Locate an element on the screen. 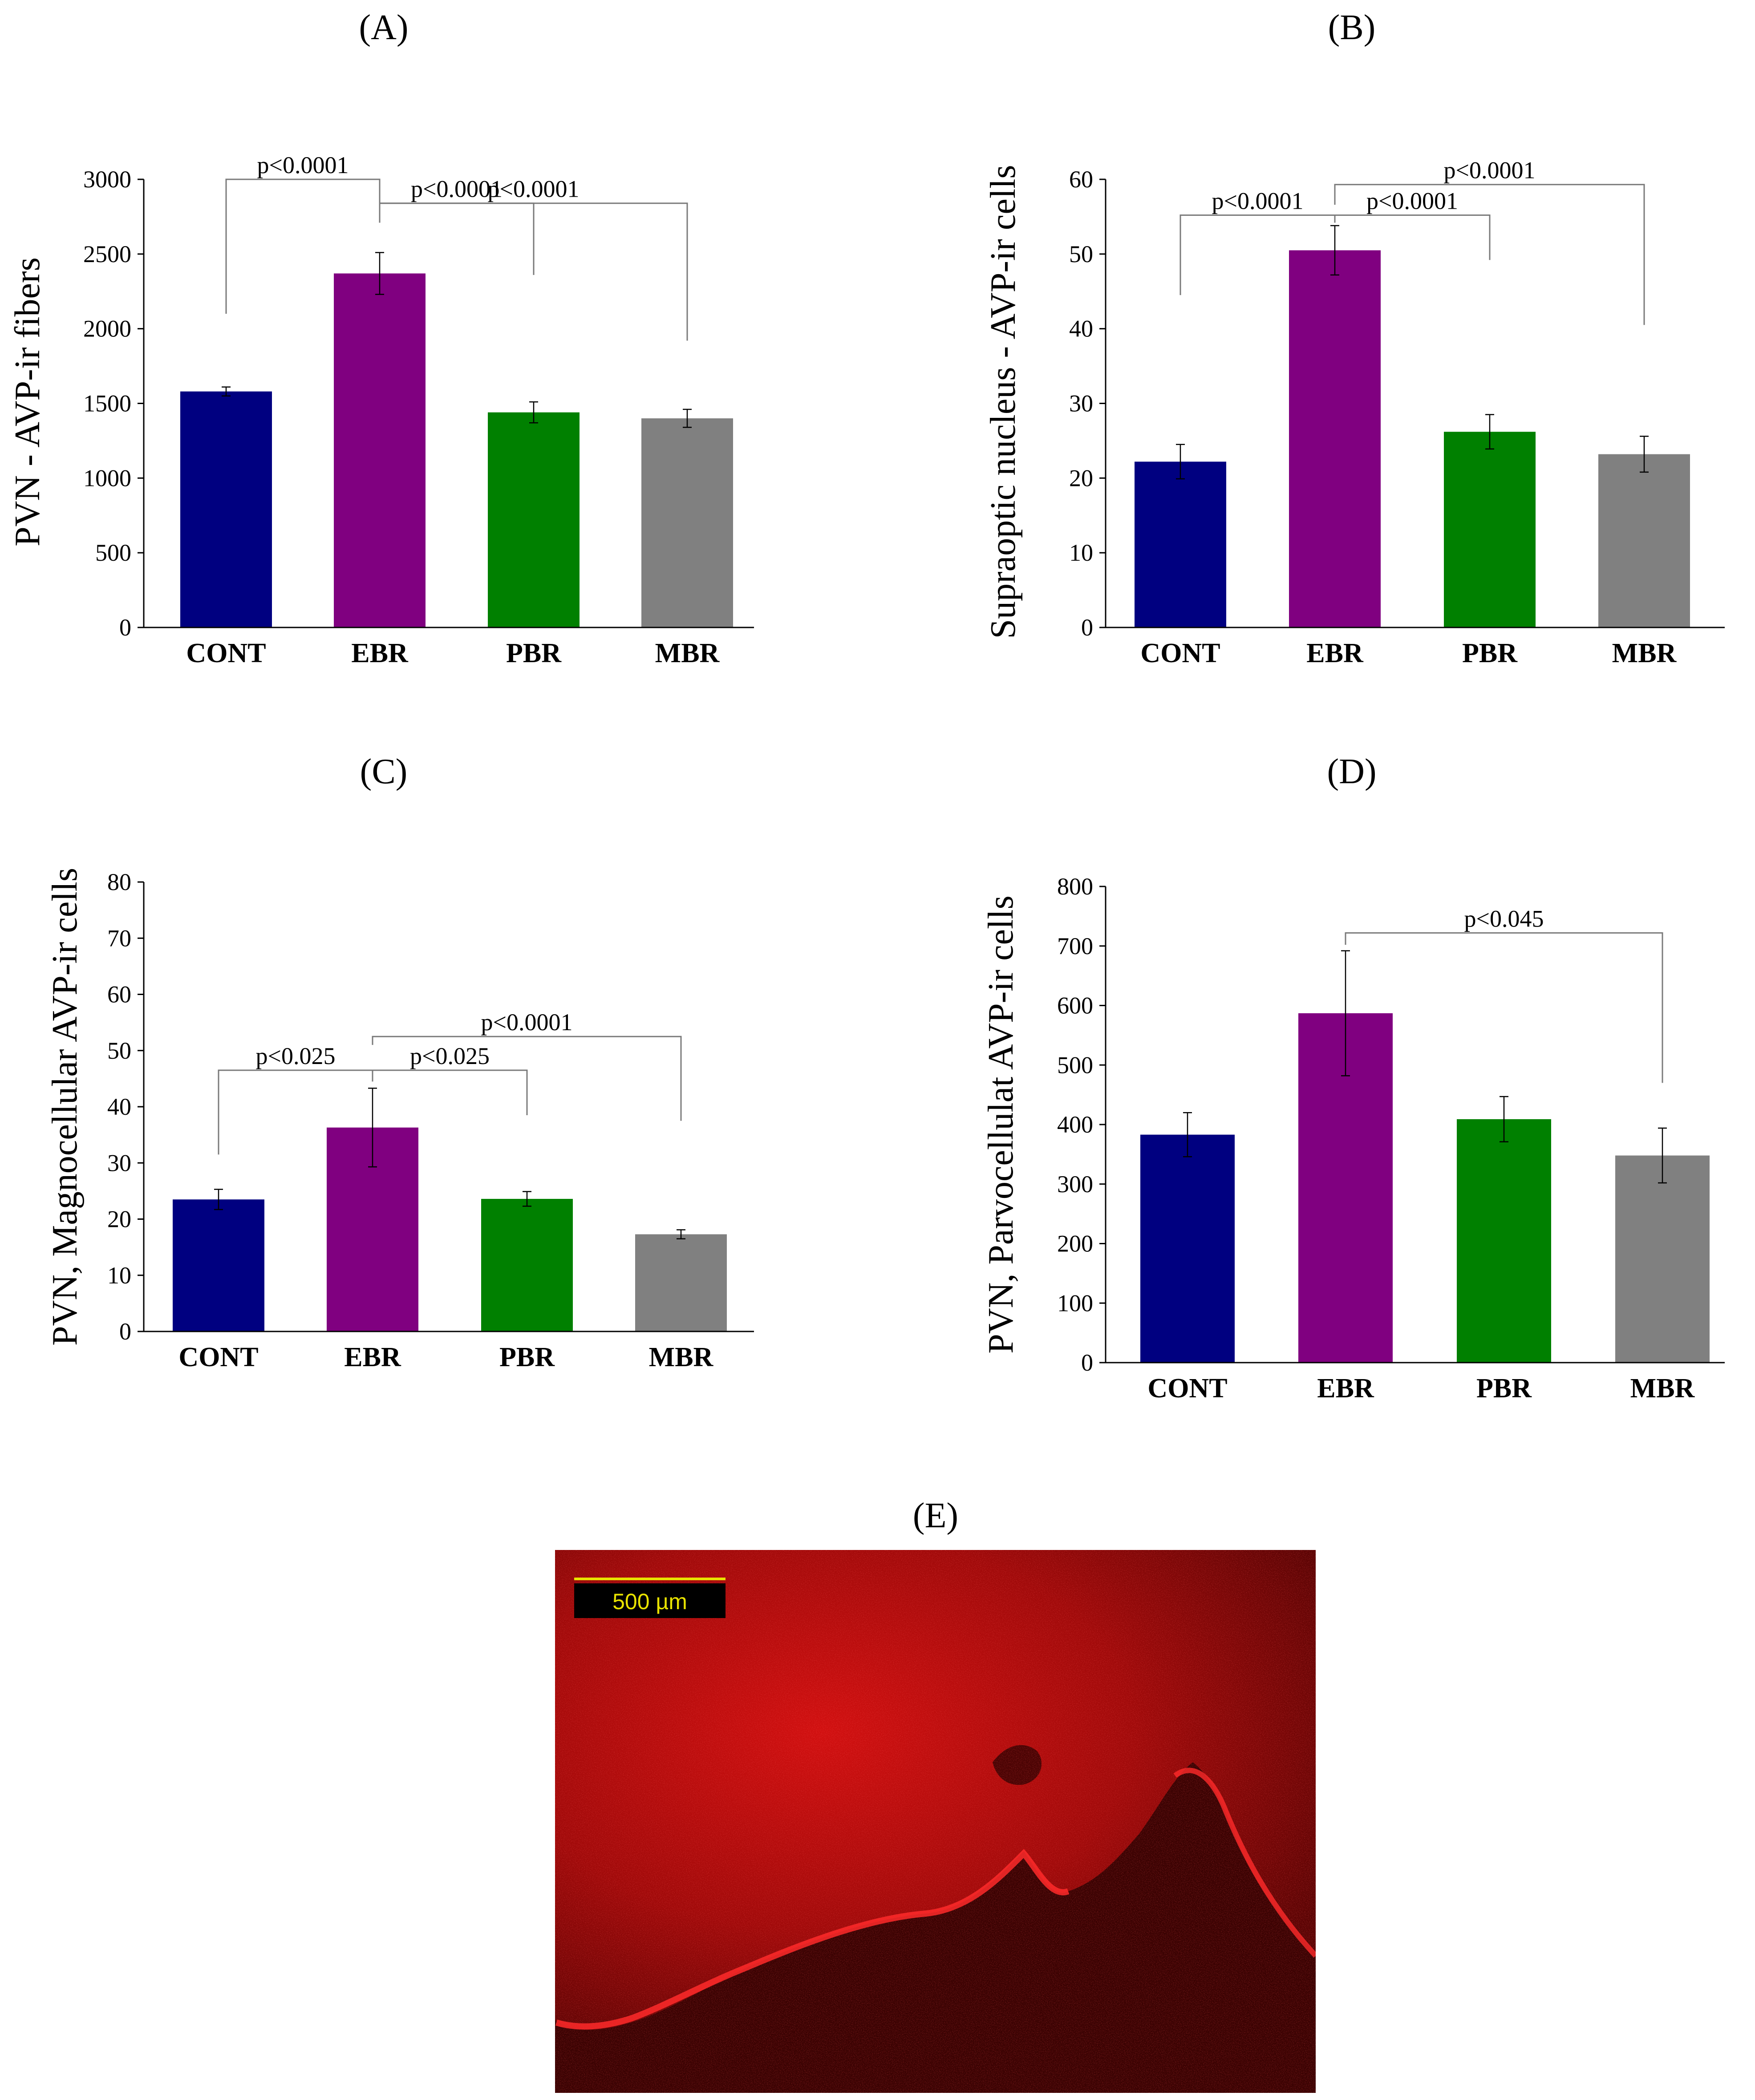  y-ticks-c: 0 10 20 30 40 50 60 70 80 is located at coordinates (126, 1107).